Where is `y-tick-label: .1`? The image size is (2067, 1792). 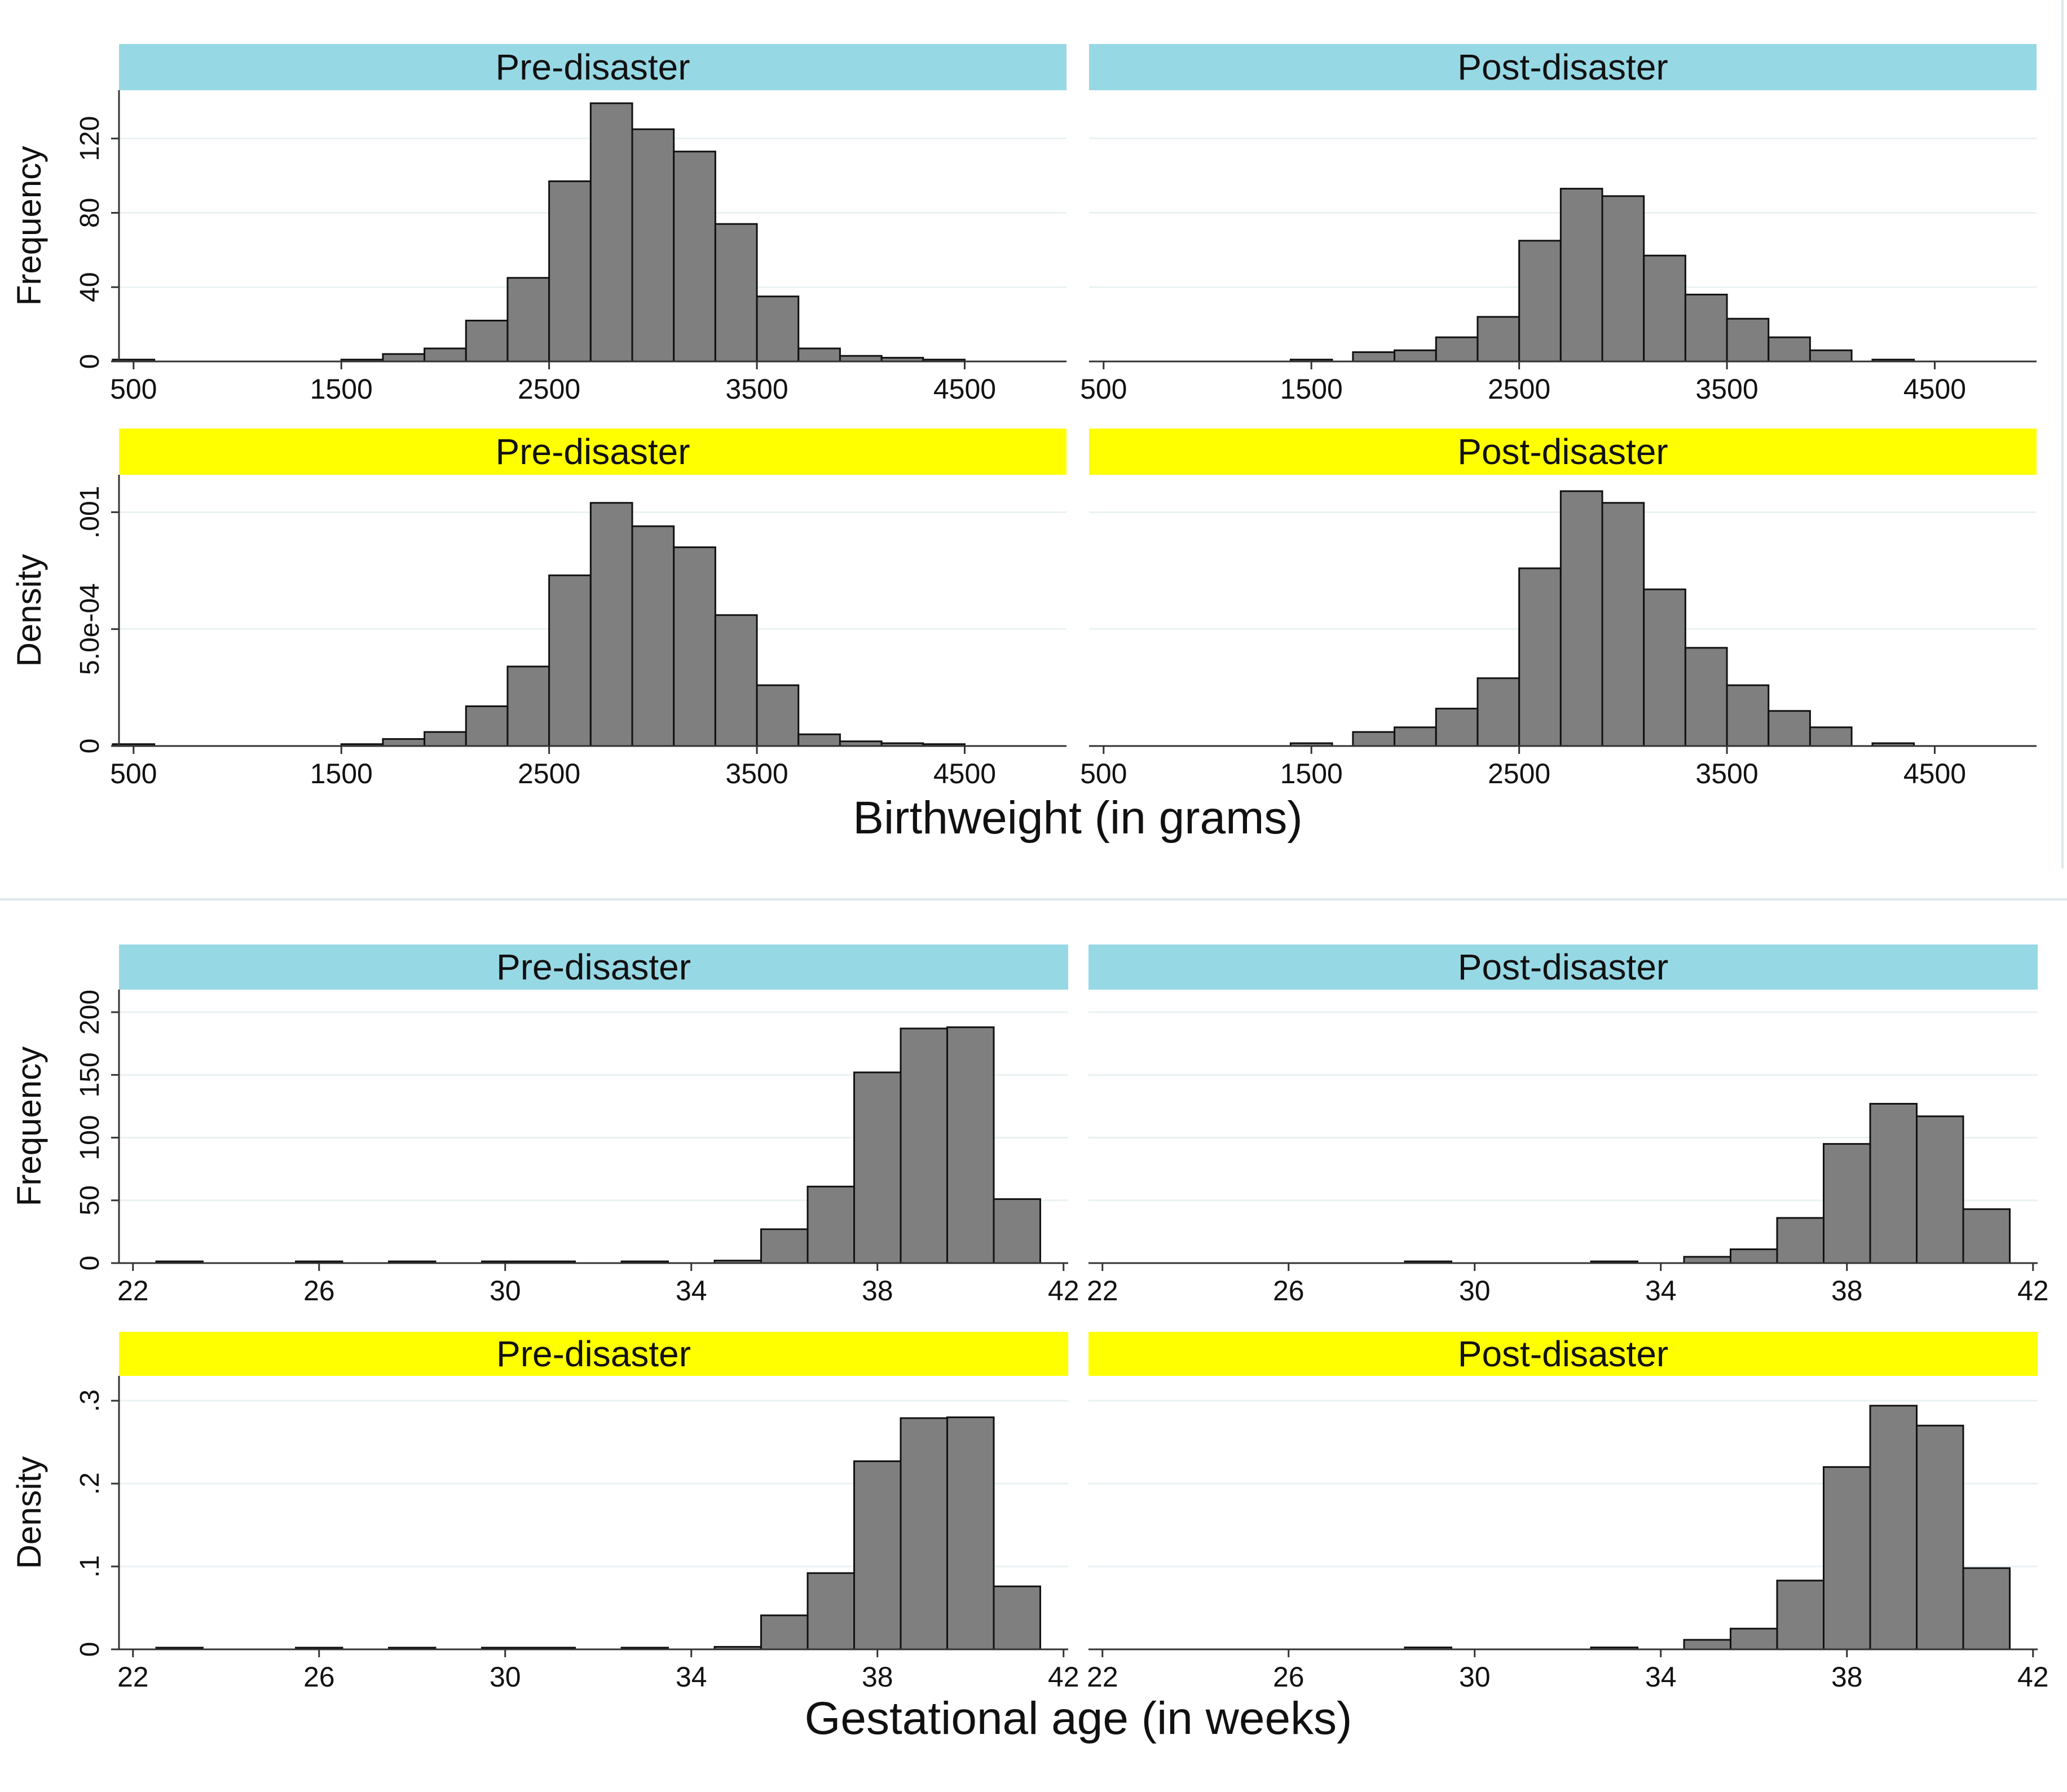 y-tick-label: .1 is located at coordinates (90, 1567).